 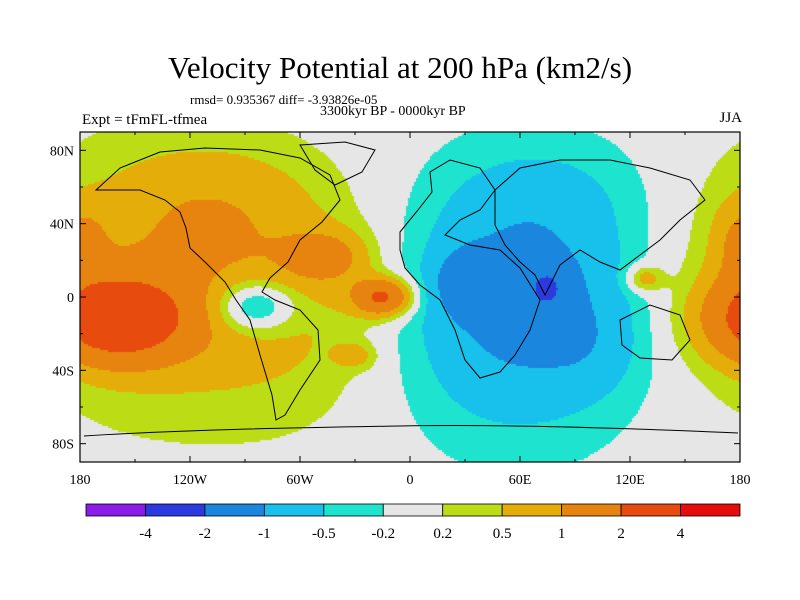 I want to click on colorbar-label: 2, so click(x=621, y=534).